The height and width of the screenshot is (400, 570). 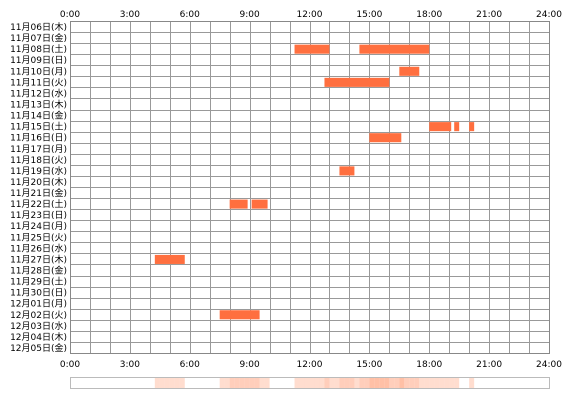 What do you see at coordinates (38, 27) in the screenshot?
I see `day-label: 11月06日(木)` at bounding box center [38, 27].